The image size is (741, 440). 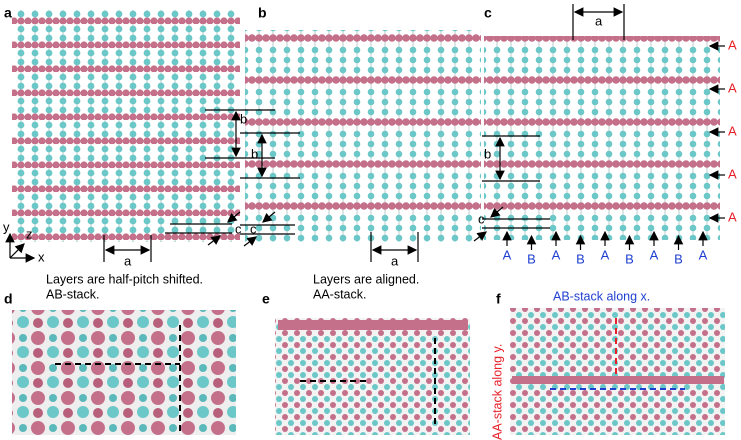 I want to click on axis-label: z, so click(x=29, y=233).